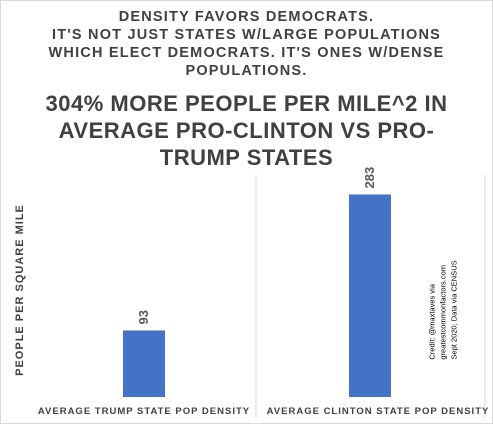 The image size is (493, 424). Describe the element at coordinates (370, 295) in the screenshot. I see `bar-clinton` at that location.